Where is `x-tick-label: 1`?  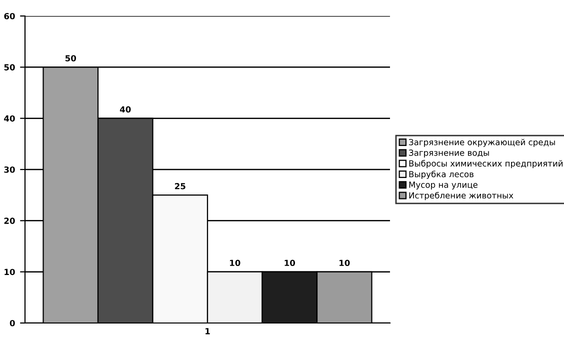
x-tick-label: 1 is located at coordinates (208, 331).